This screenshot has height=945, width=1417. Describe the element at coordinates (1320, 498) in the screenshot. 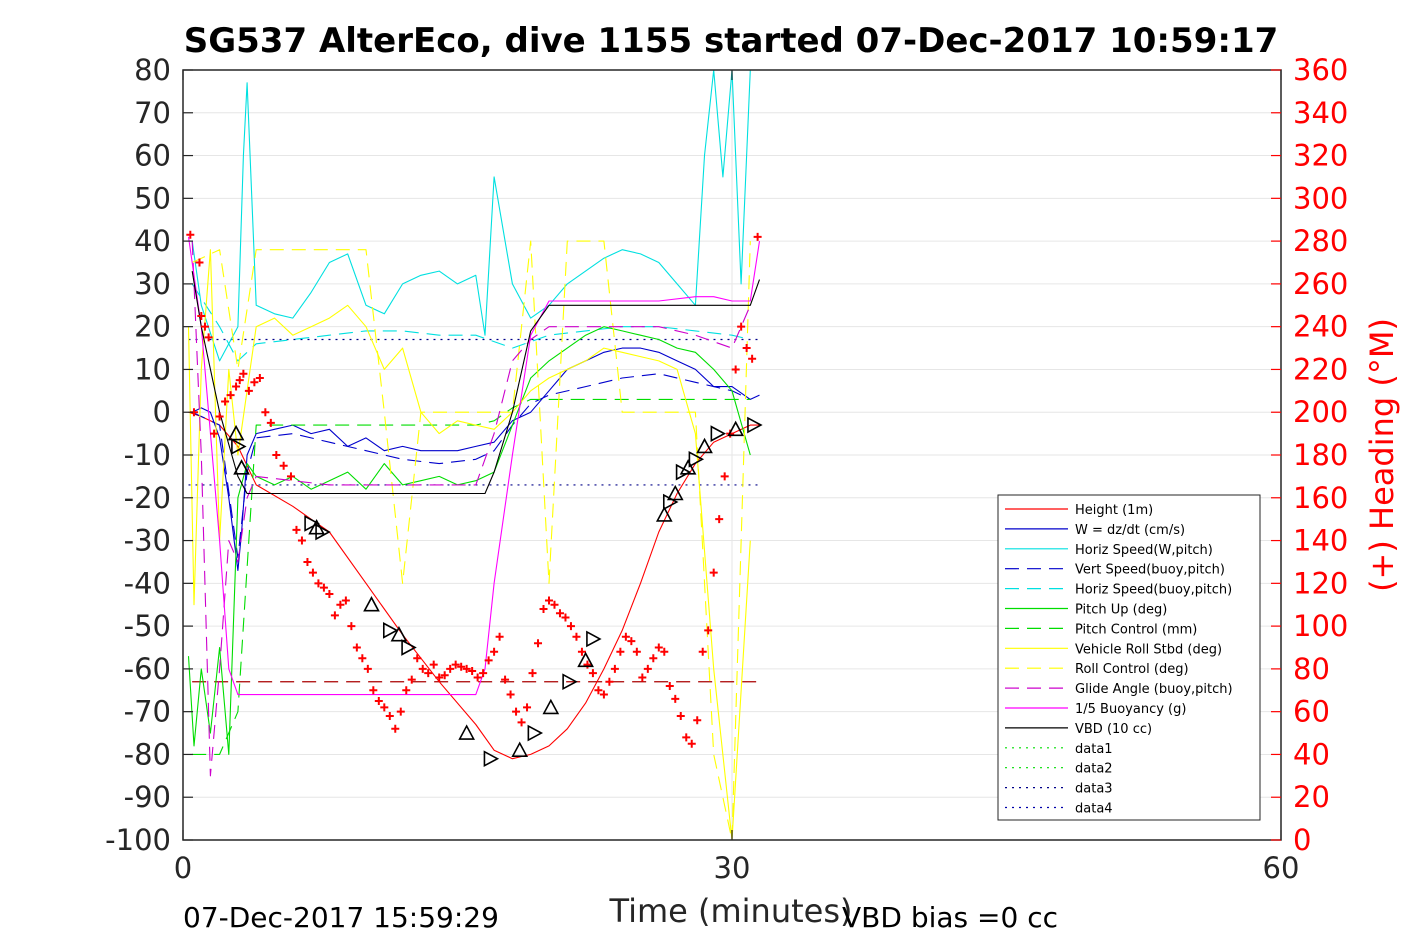

I see `right-tick-label: 160` at that location.